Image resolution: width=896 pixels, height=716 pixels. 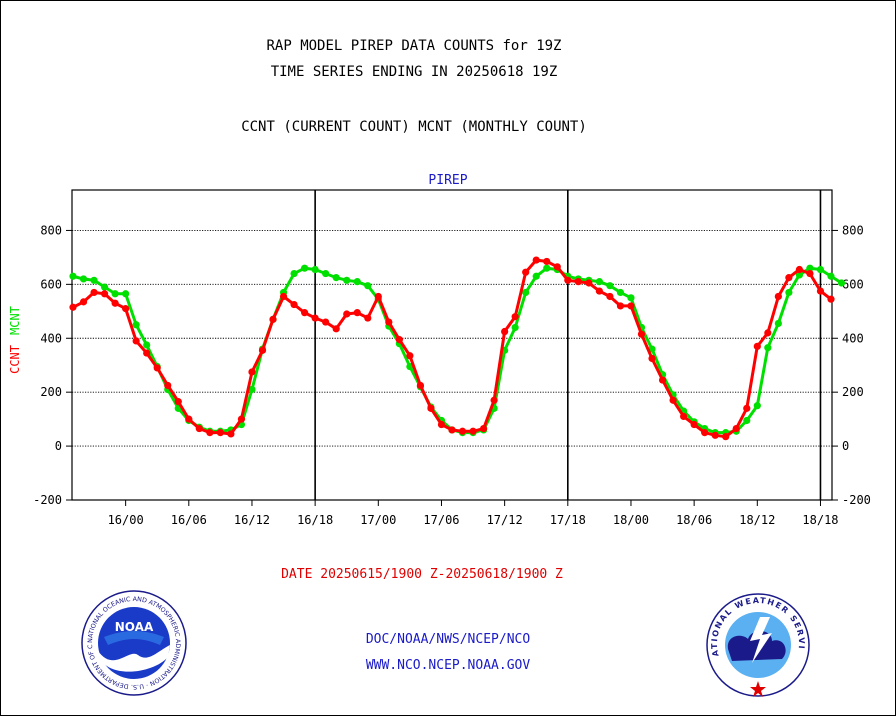 I want to click on xtick-label-0: 16/00, so click(x=126, y=520).